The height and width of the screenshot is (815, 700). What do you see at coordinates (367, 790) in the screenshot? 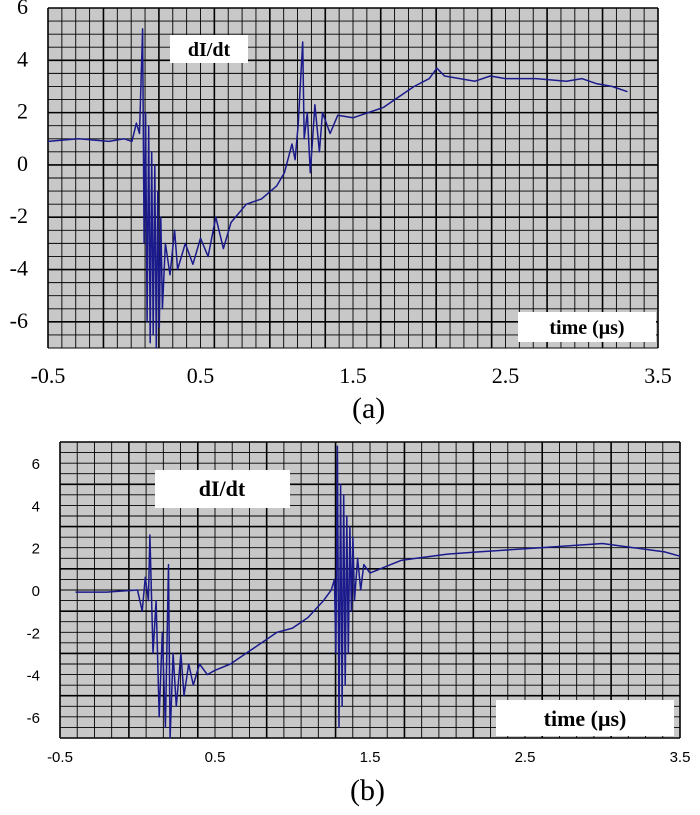
I see `caption-b: (b)` at bounding box center [367, 790].